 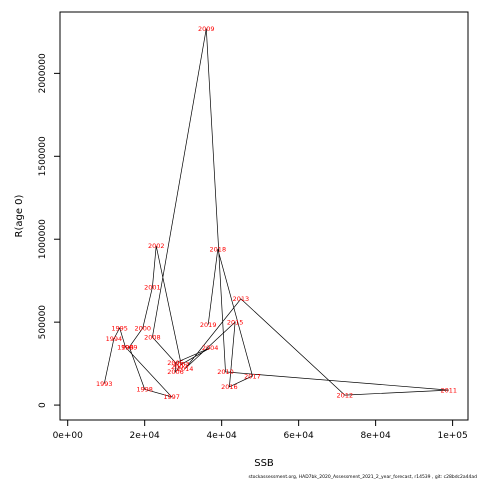 I want to click on year-label-2007: 2007, so click(x=179, y=367).